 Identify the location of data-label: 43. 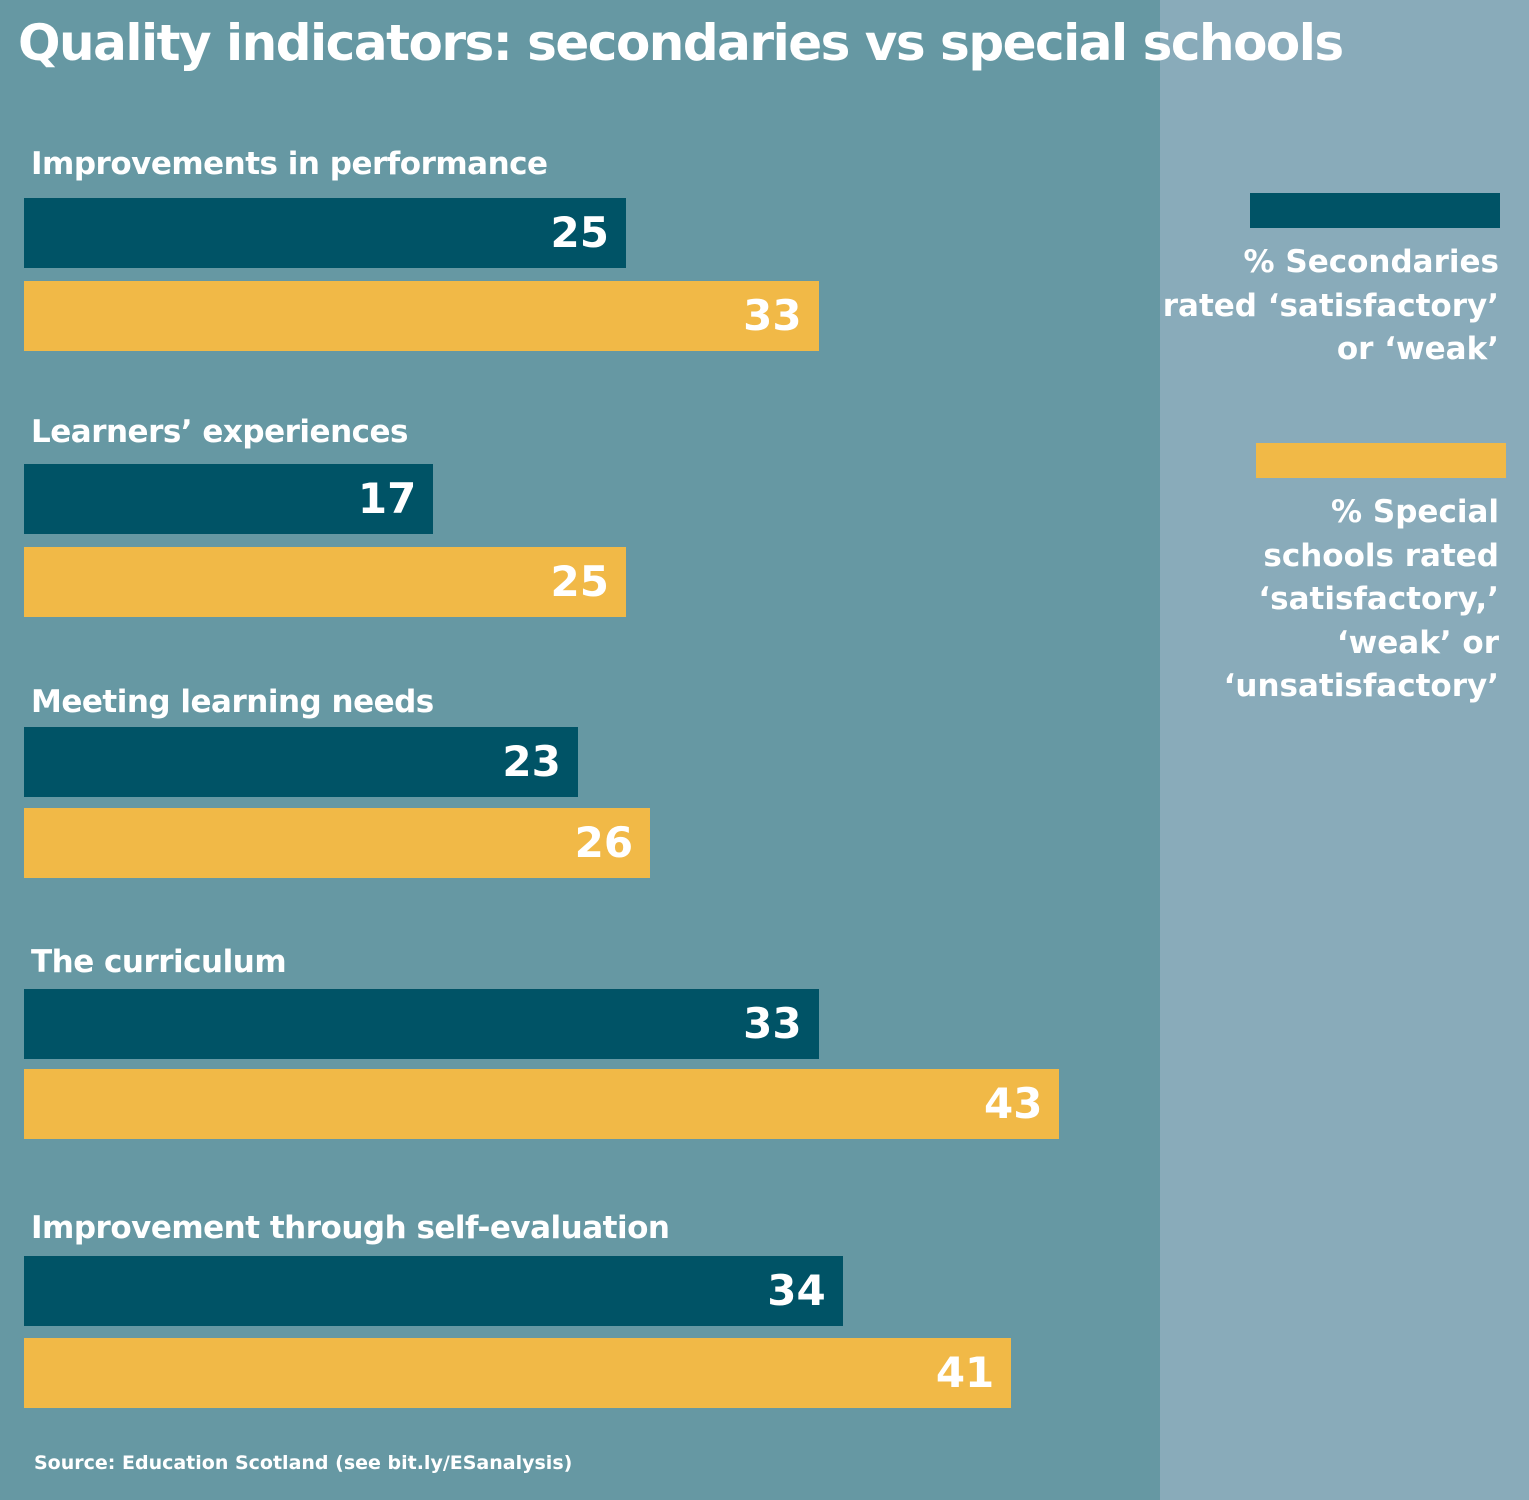
(1013, 1103).